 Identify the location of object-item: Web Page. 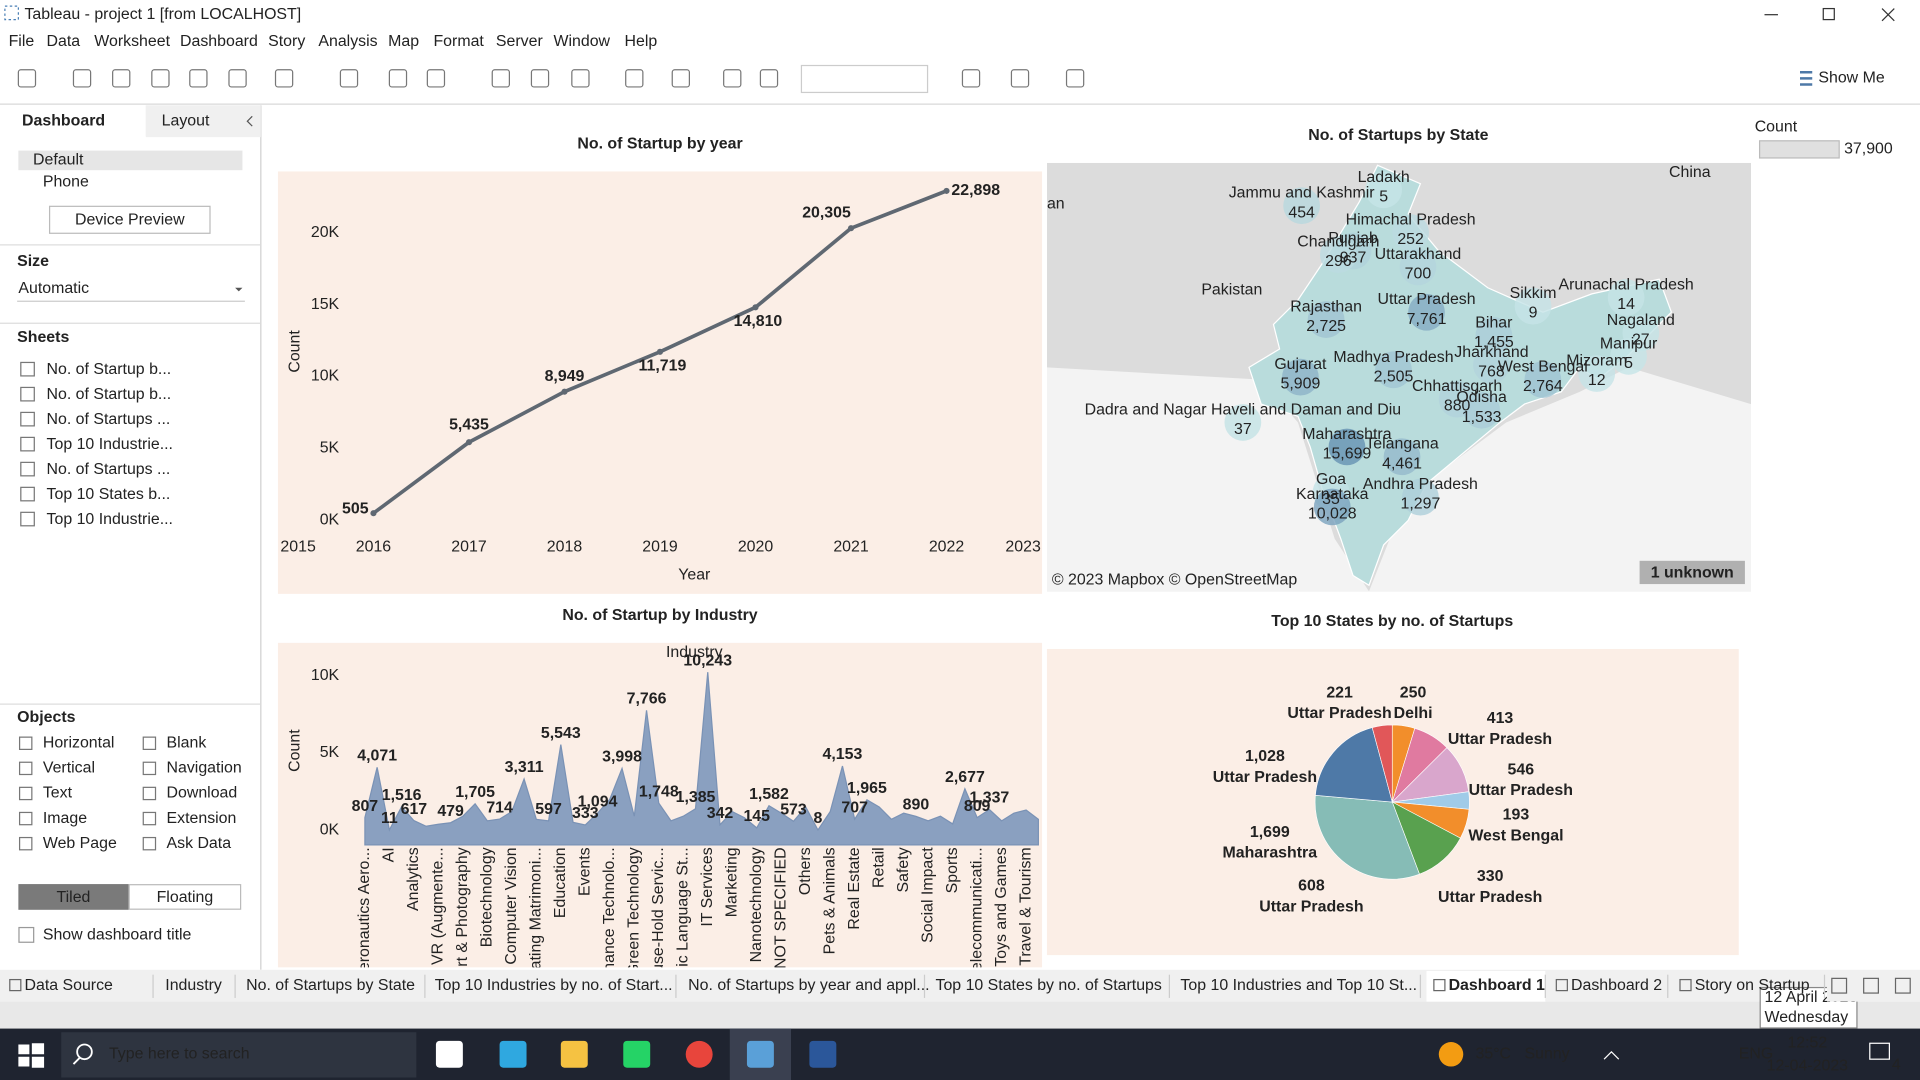
(80, 843).